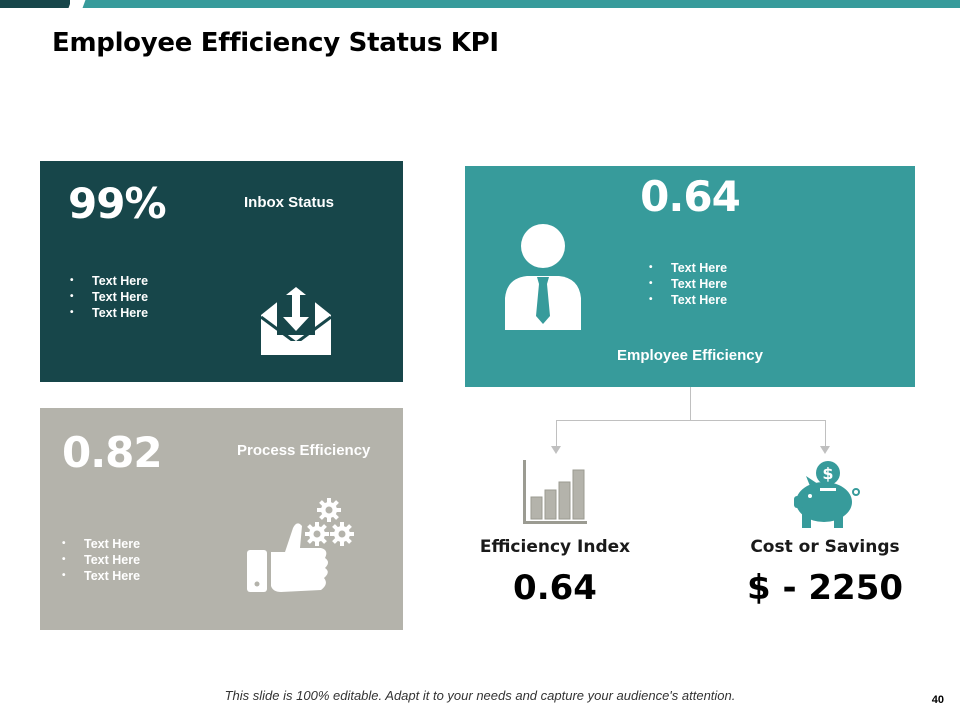  I want to click on connector-line-left, so click(556, 433).